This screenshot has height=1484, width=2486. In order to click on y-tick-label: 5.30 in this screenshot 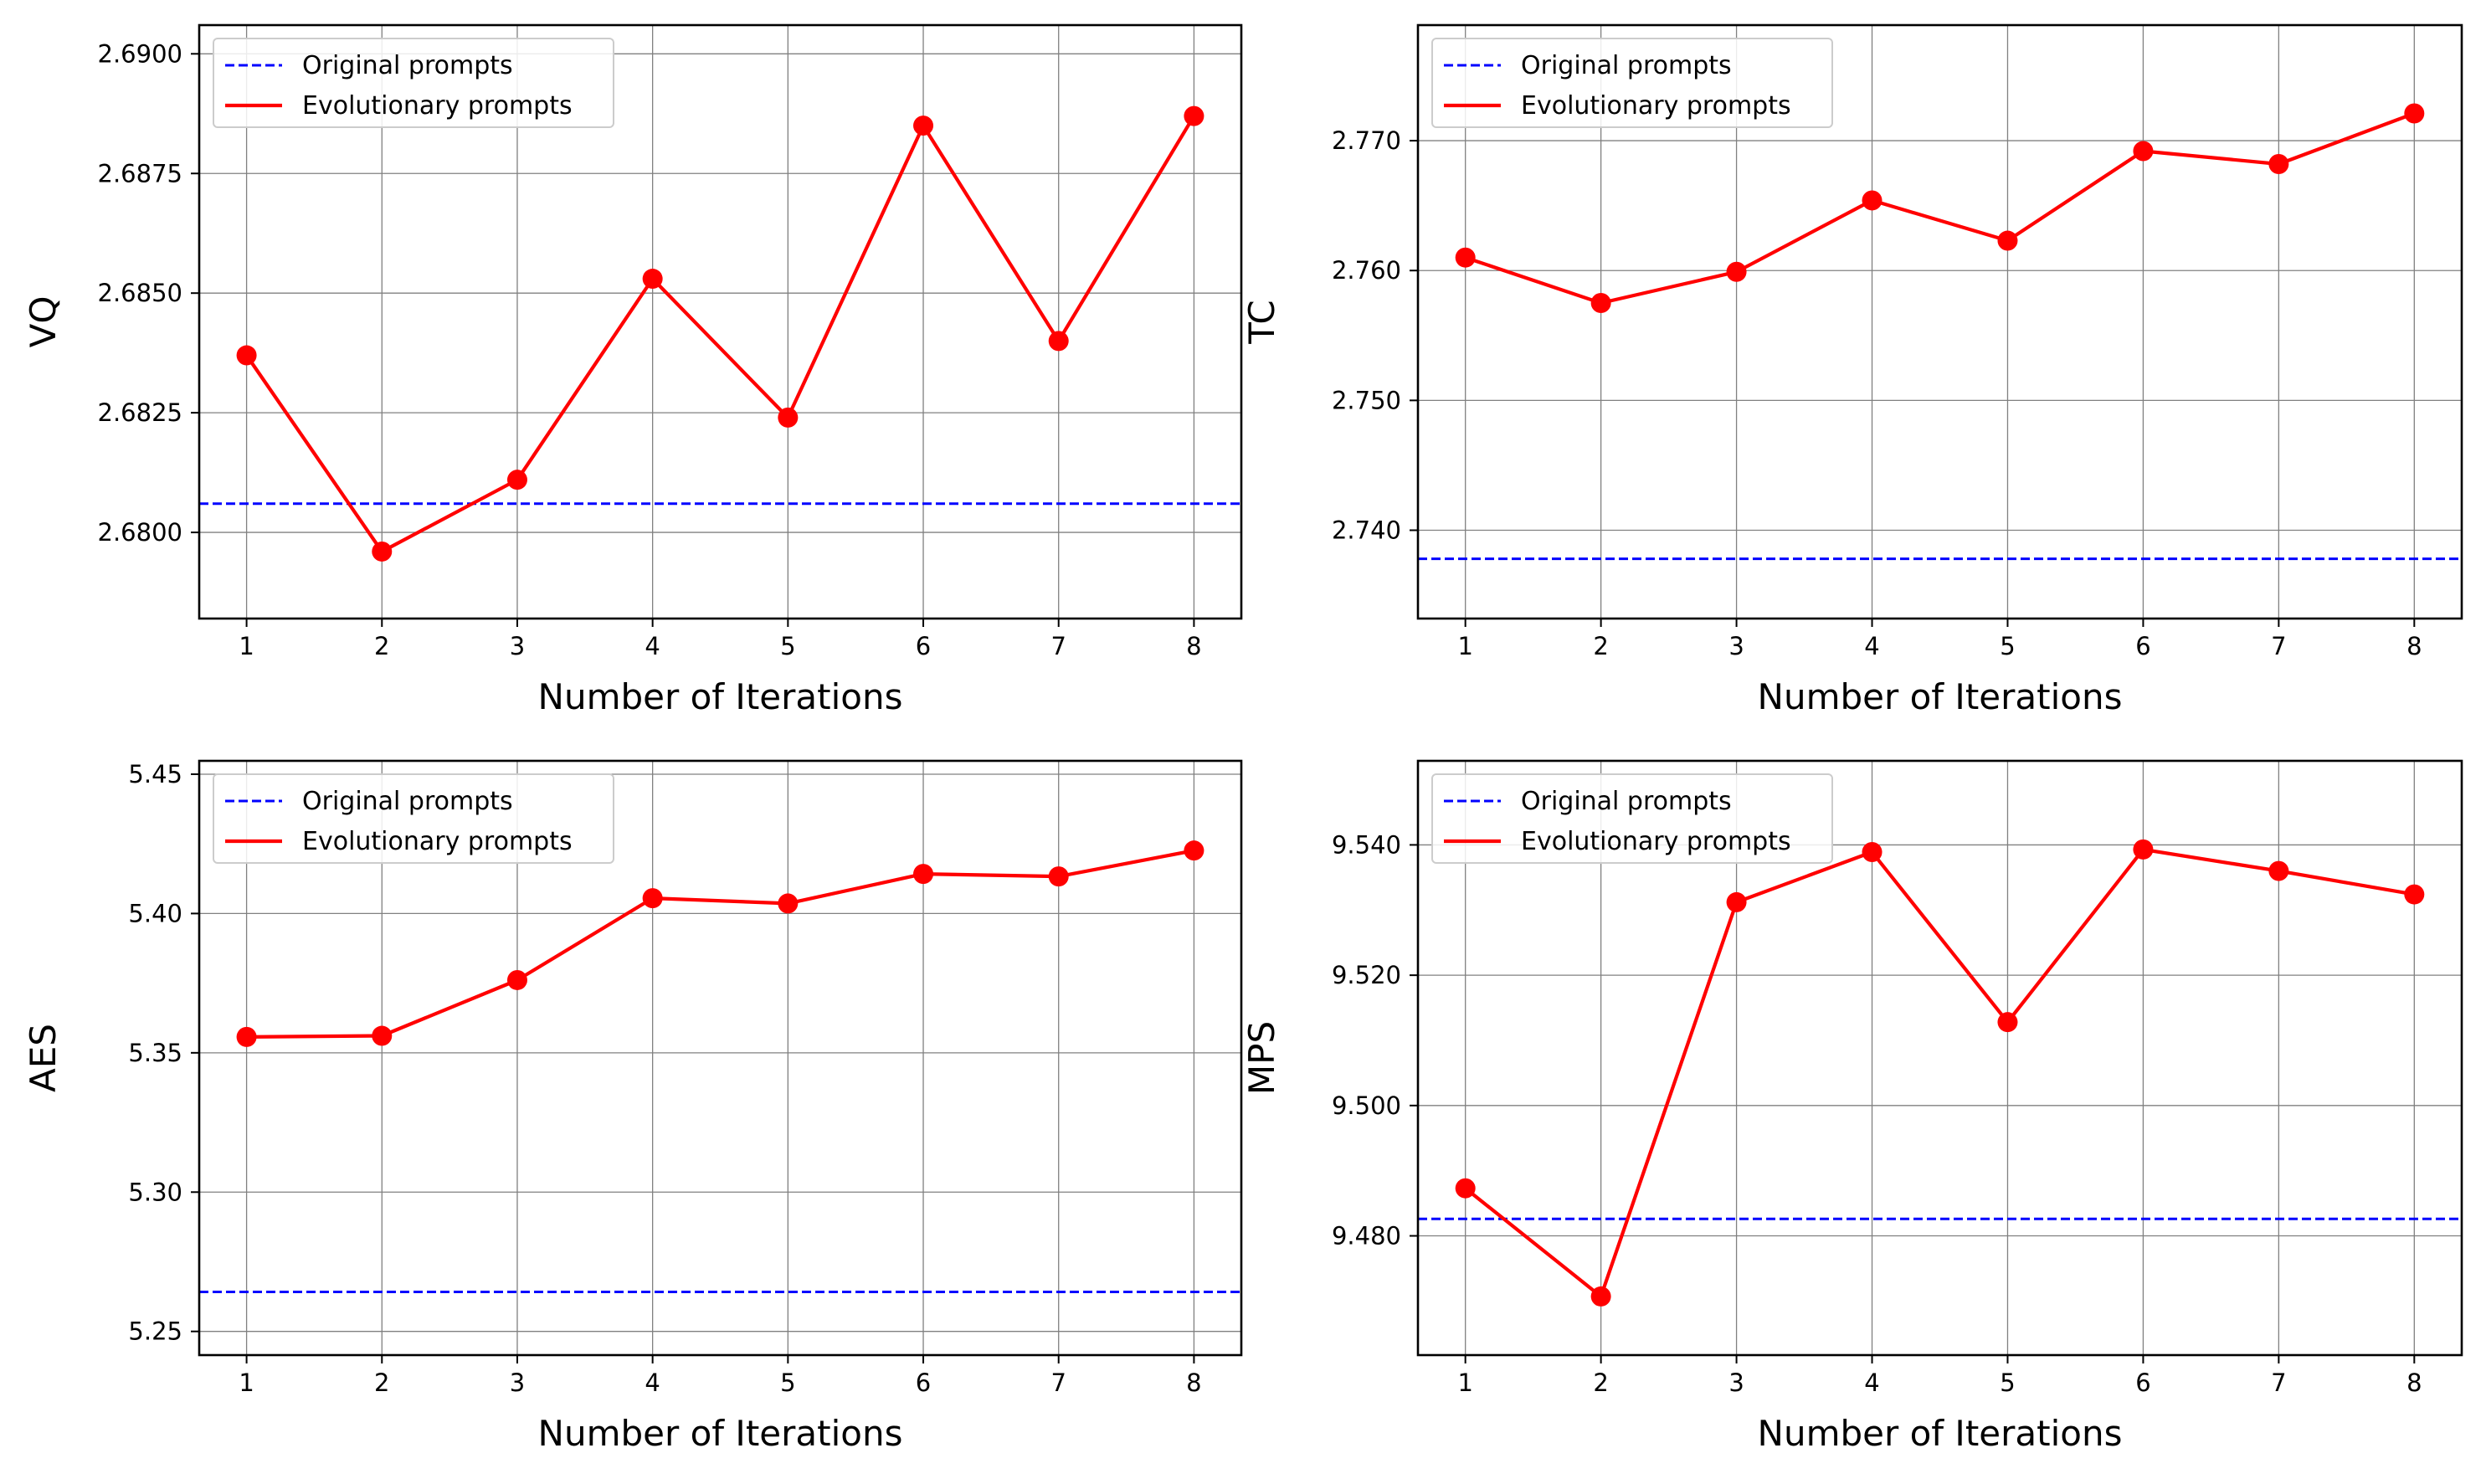, I will do `click(155, 1192)`.